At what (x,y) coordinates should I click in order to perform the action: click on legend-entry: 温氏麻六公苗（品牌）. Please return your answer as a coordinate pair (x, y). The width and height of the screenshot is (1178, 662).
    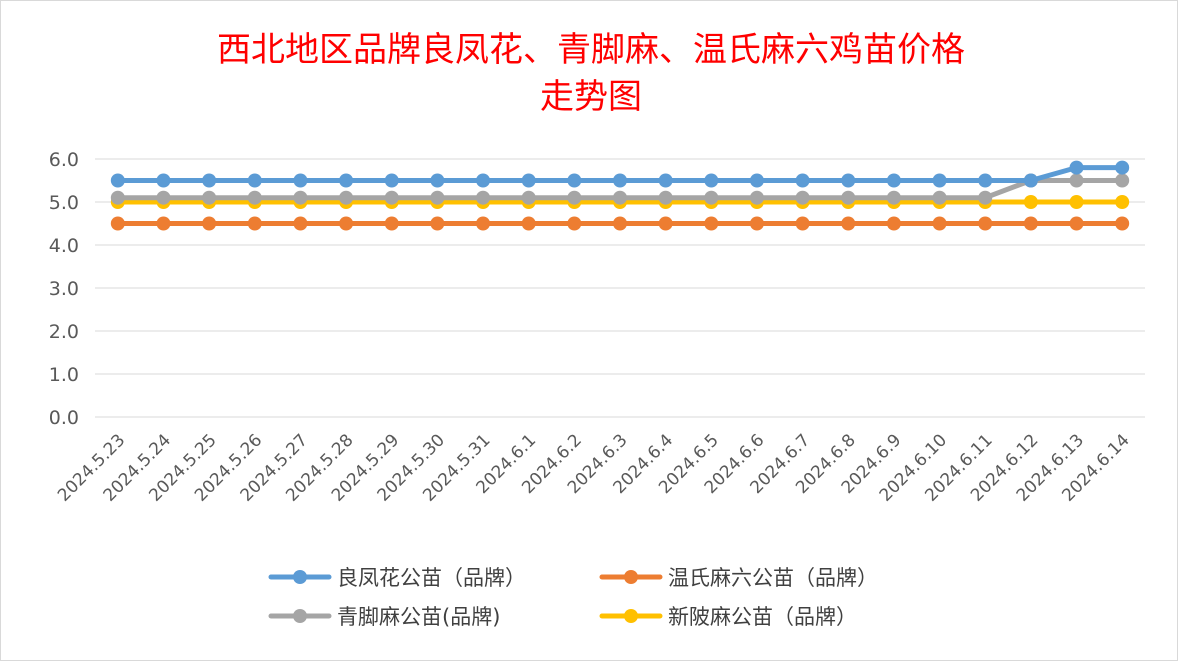
    Looking at the image, I should click on (738, 578).